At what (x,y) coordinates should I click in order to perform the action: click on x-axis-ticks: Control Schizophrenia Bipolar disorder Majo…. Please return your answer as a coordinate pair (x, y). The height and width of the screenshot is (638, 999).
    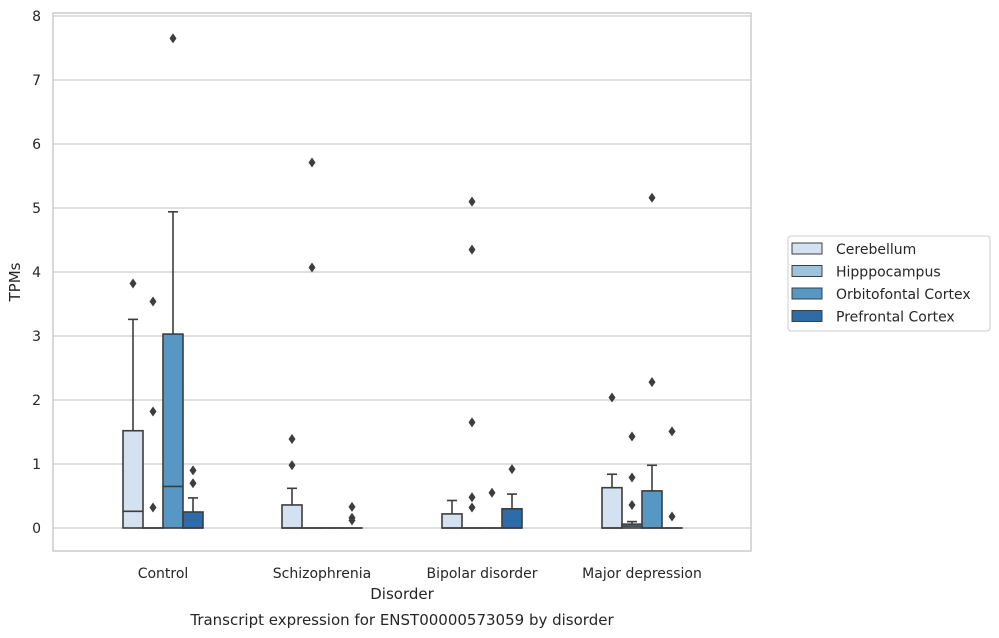
    Looking at the image, I should click on (420, 574).